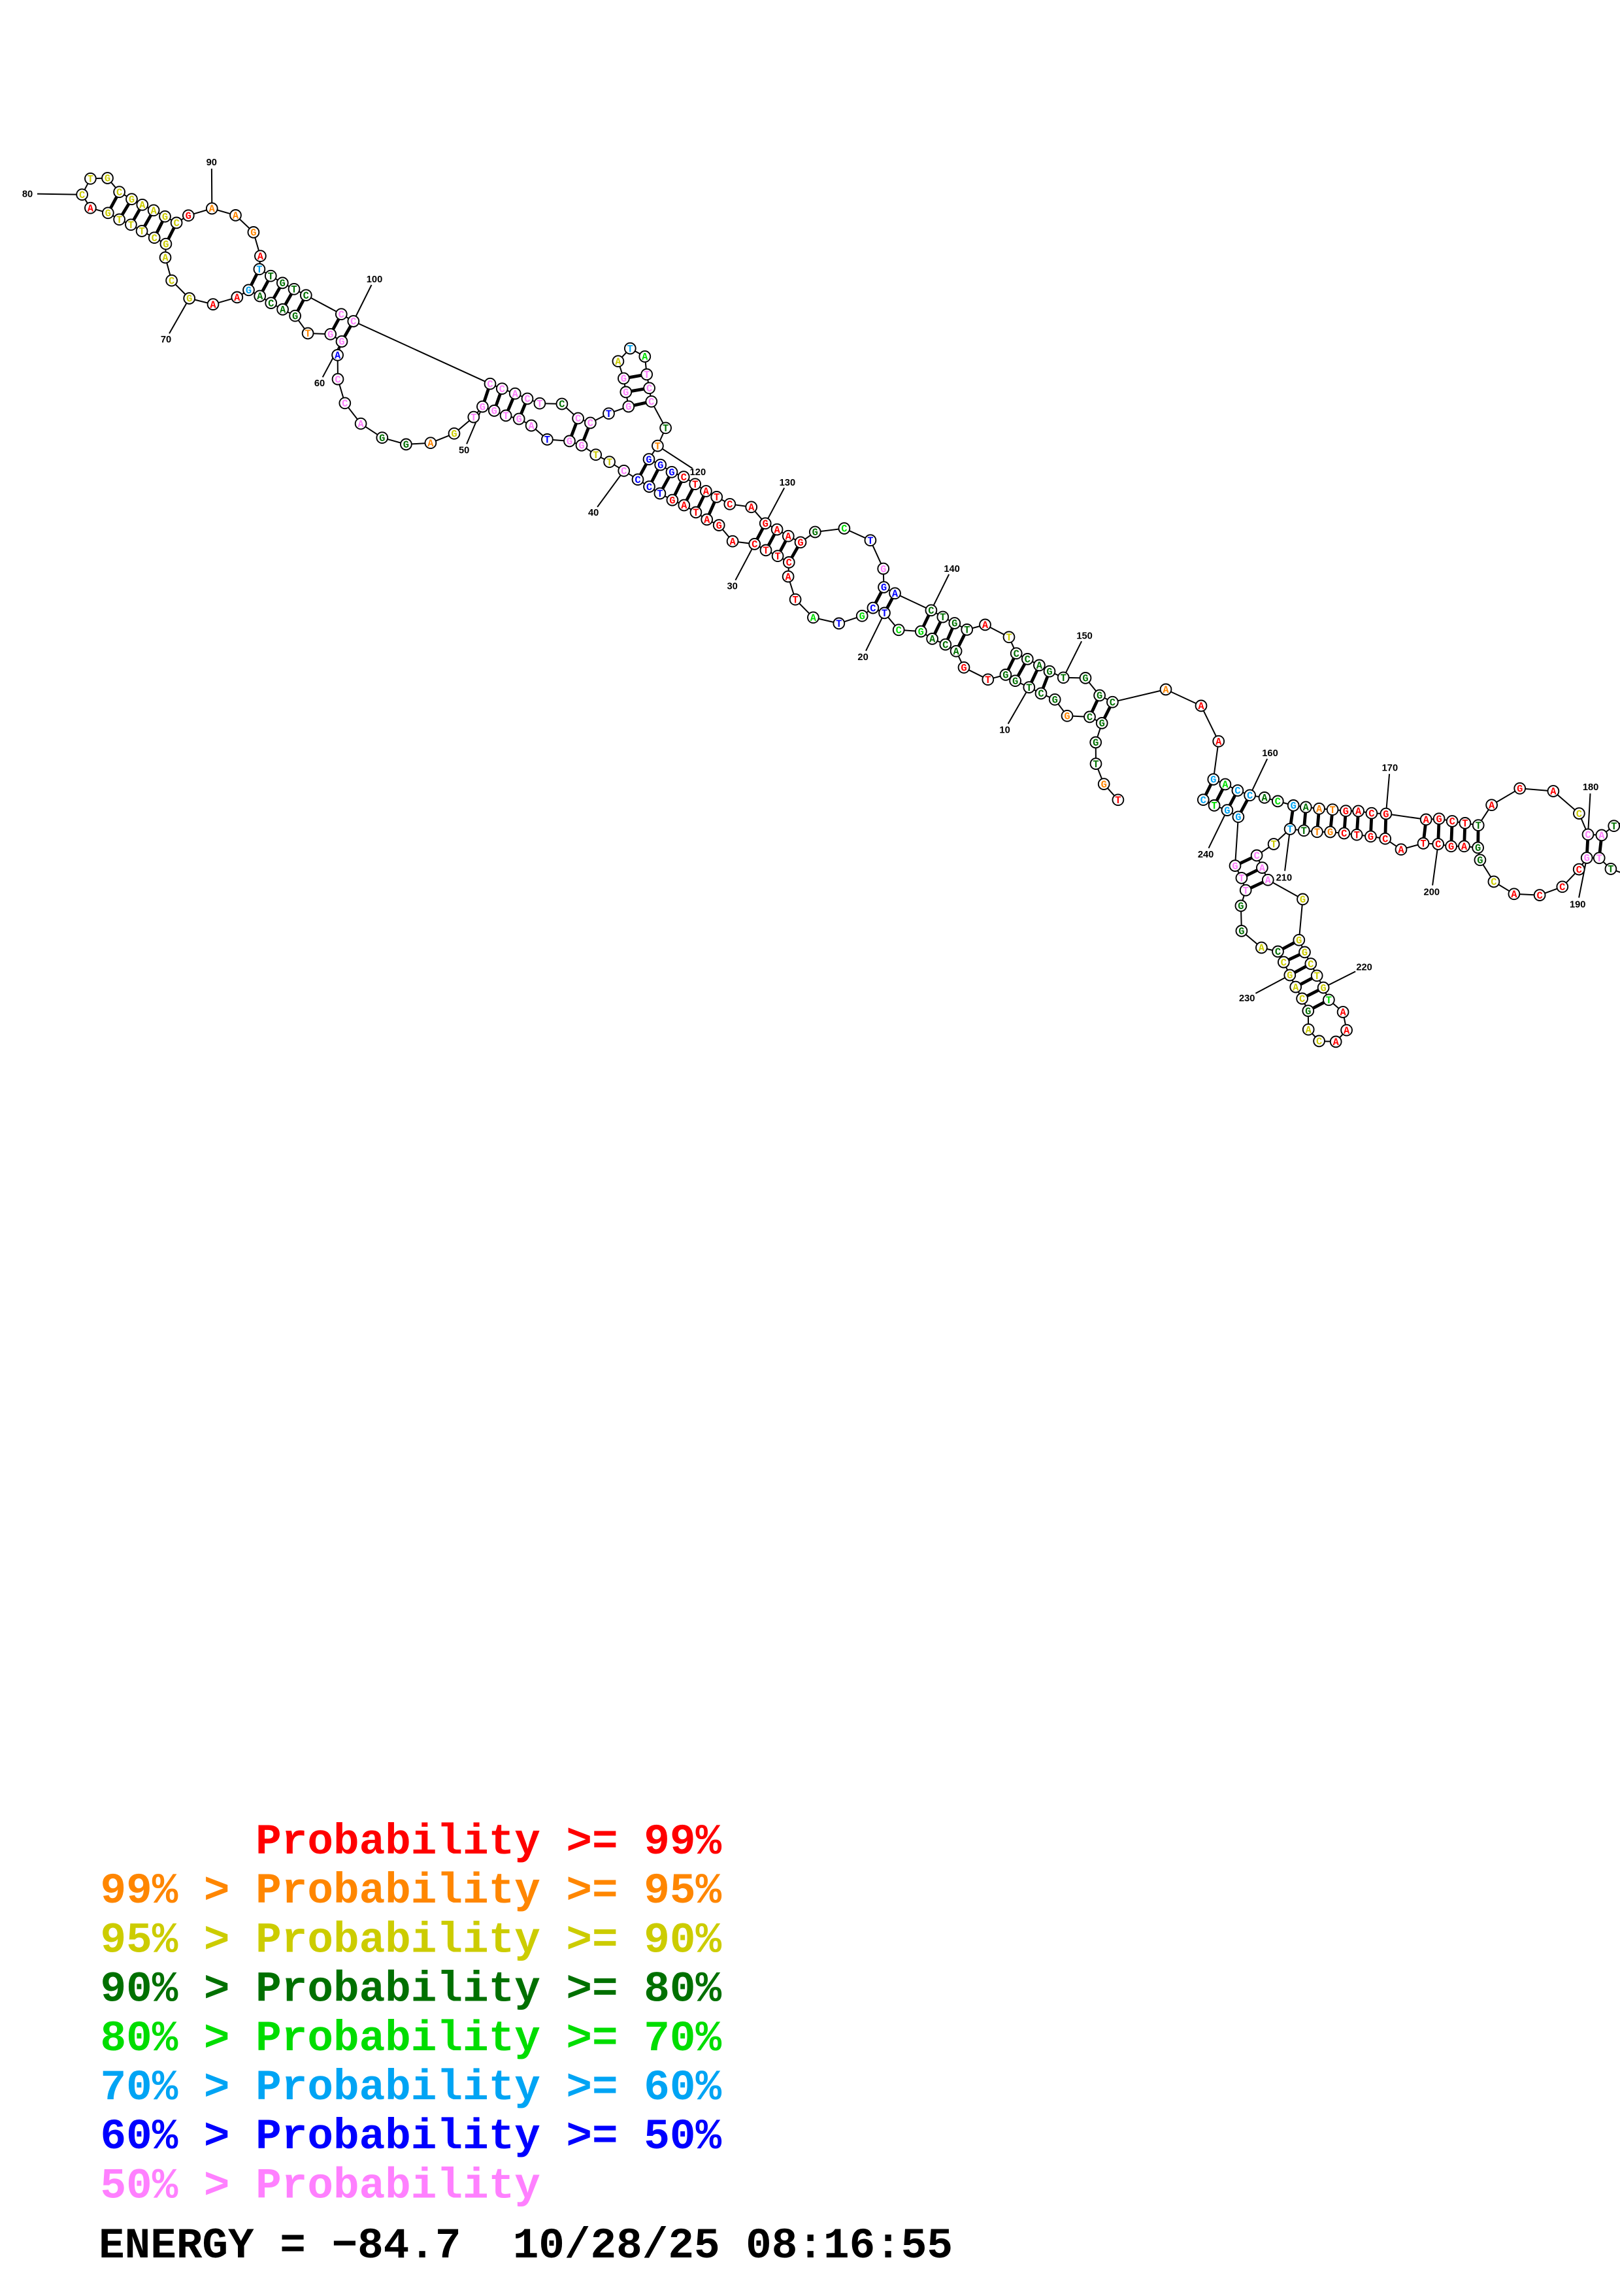 This screenshot has height=2296, width=1620. What do you see at coordinates (1432, 893) in the screenshot?
I see `svg-text: 200` at bounding box center [1432, 893].